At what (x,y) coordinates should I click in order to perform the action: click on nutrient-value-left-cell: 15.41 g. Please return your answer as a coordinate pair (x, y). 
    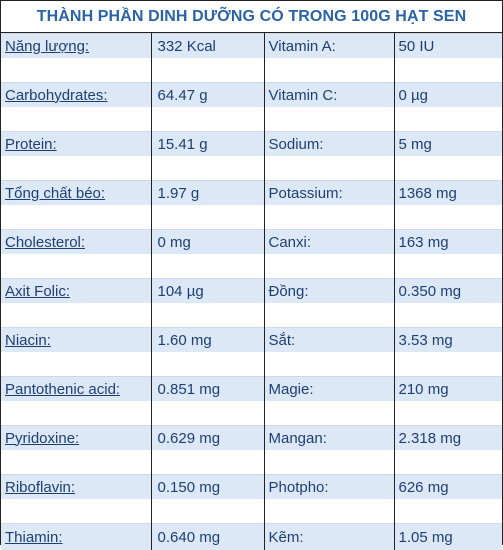
    Looking at the image, I should click on (207, 144).